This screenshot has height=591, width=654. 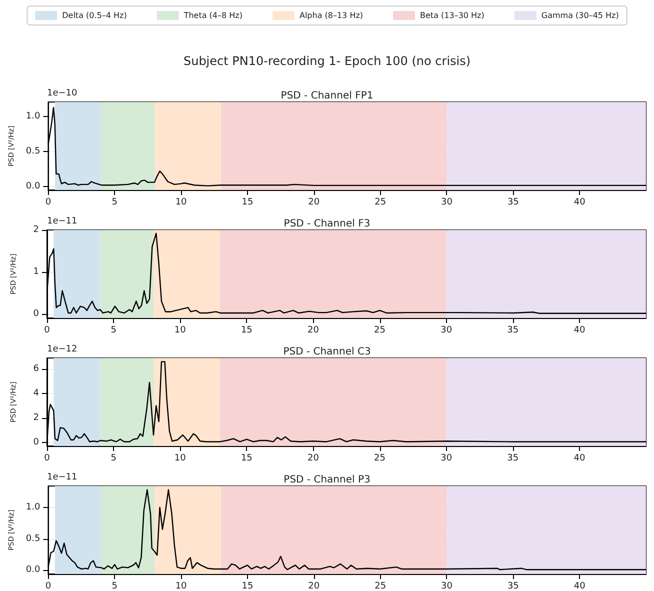 What do you see at coordinates (327, 96) in the screenshot?
I see `chart-subtitle: PSD - Channel FP1` at bounding box center [327, 96].